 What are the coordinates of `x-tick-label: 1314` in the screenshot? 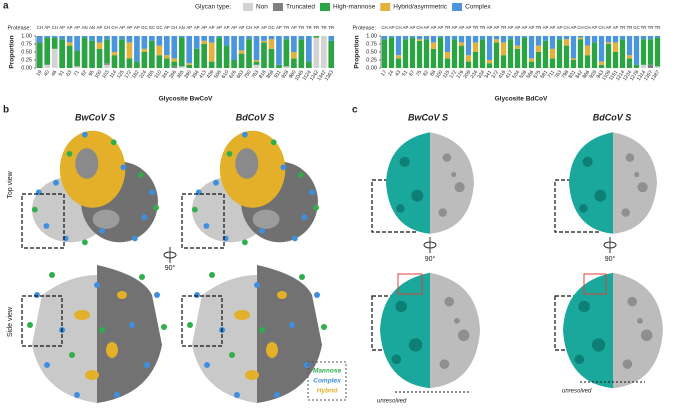 It's located at (641, 75).